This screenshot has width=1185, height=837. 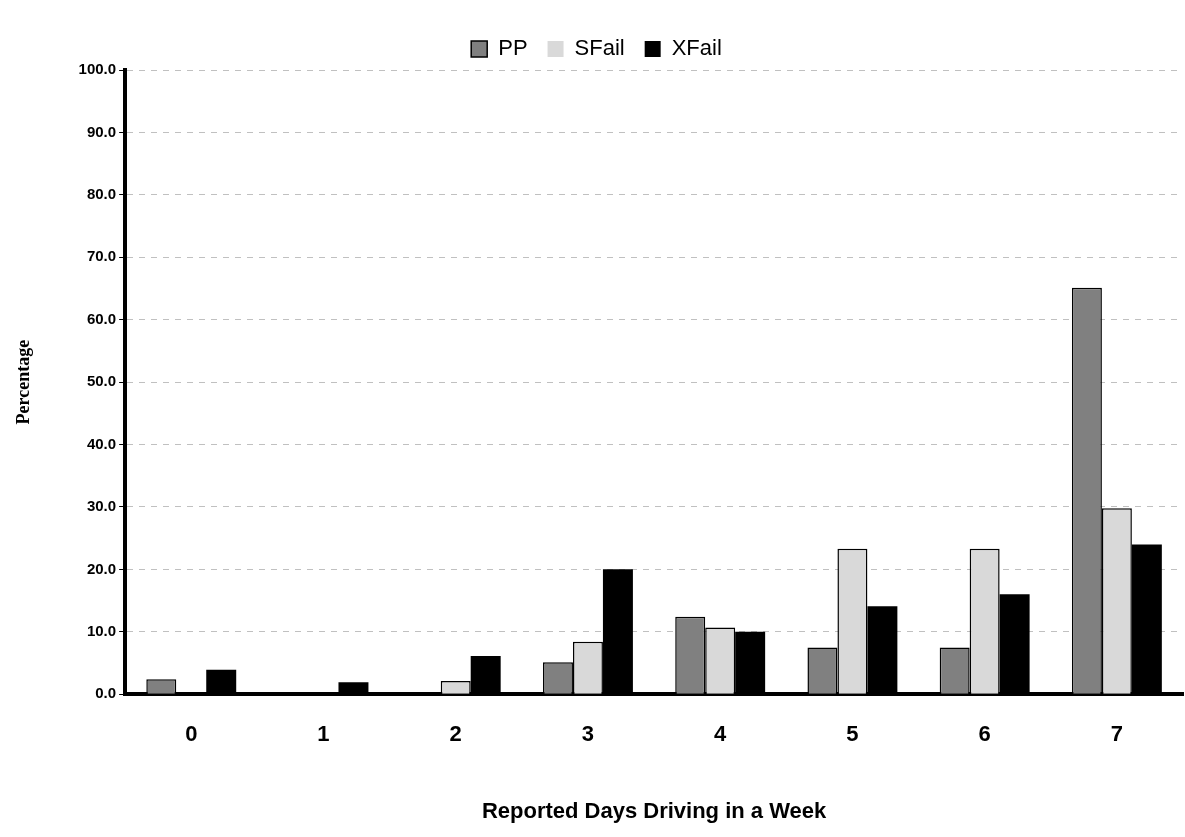 What do you see at coordinates (101, 568) in the screenshot?
I see `y-tick-label: 20.0` at bounding box center [101, 568].